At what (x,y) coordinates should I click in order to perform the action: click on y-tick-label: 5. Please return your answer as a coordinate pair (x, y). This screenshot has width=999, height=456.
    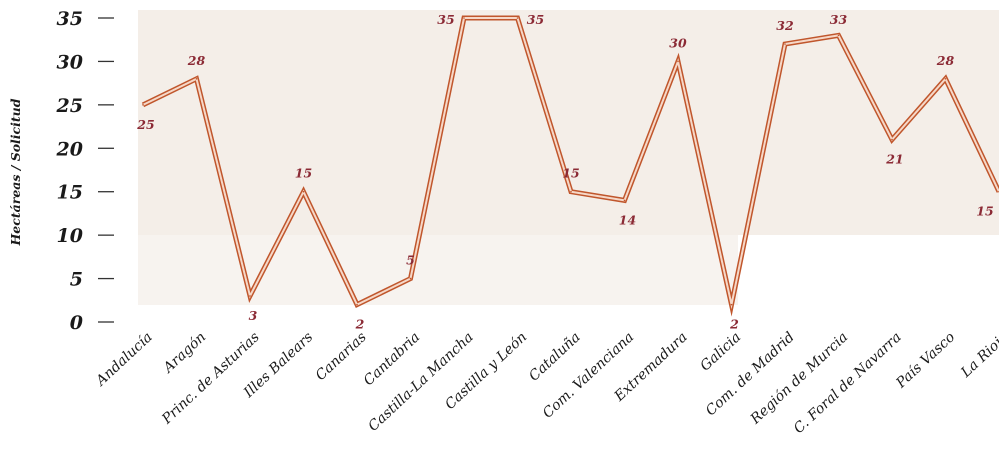
    Looking at the image, I should click on (76, 280).